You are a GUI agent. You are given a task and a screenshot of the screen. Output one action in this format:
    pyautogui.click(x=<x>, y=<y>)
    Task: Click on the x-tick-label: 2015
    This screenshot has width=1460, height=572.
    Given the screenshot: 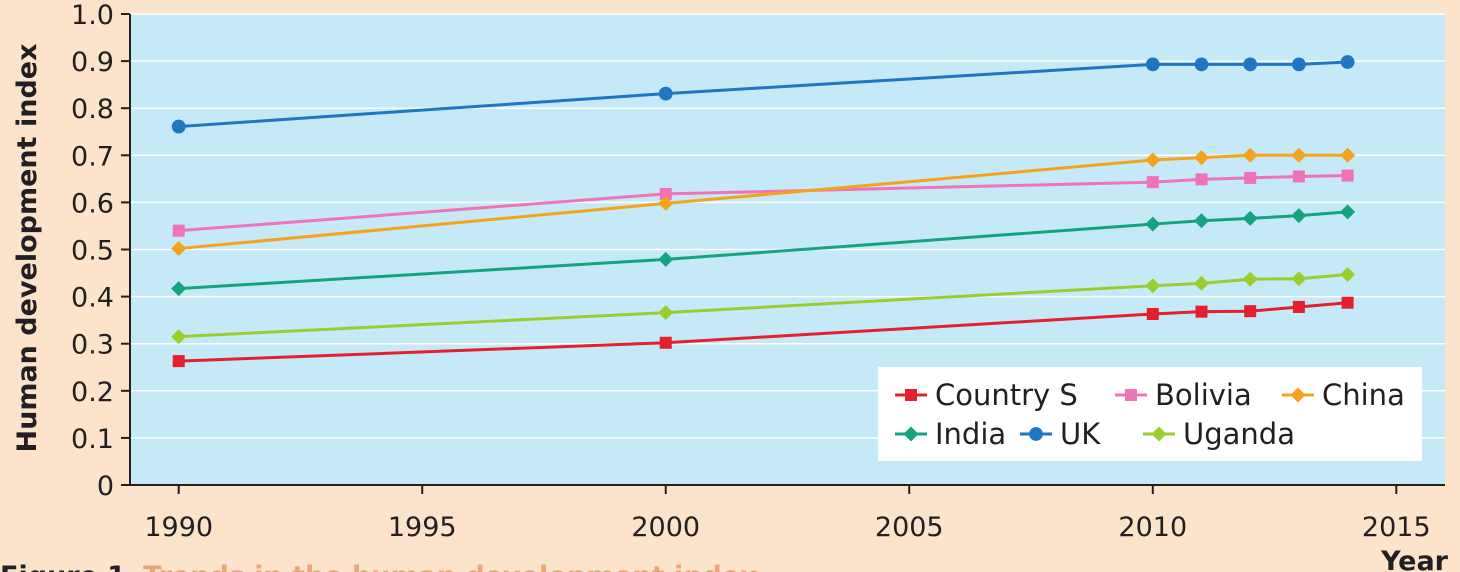 What is the action you would take?
    pyautogui.click(x=1396, y=527)
    